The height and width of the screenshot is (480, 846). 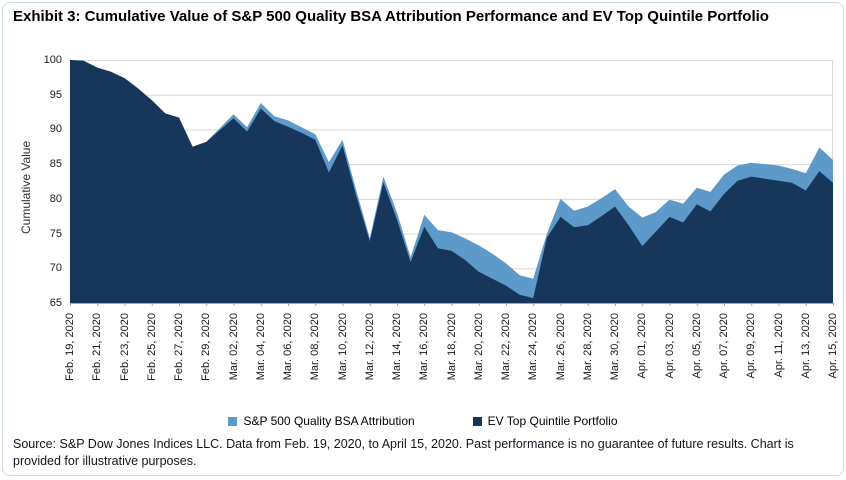 What do you see at coordinates (288, 347) in the screenshot?
I see `x-tick-label: Mar. 06, 2020` at bounding box center [288, 347].